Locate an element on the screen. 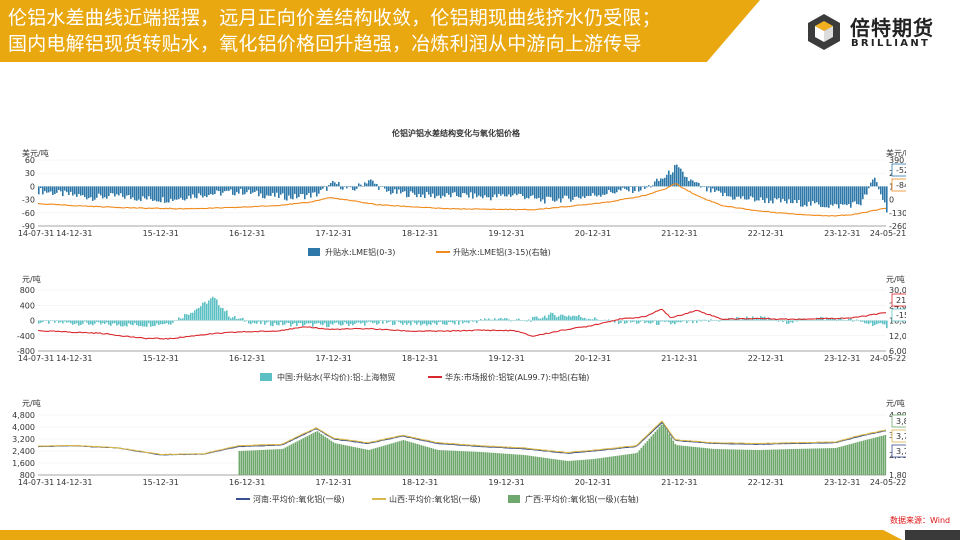 This screenshot has height=540, width=960. left-tick-label: 4,000 is located at coordinates (23, 427).